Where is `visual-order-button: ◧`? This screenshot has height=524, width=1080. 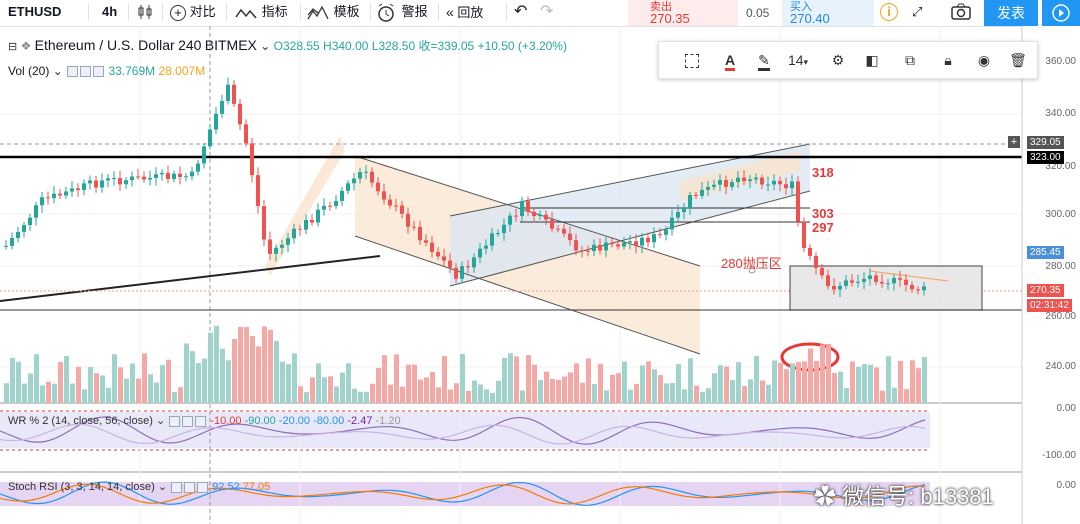 visual-order-button: ◧ is located at coordinates (872, 60).